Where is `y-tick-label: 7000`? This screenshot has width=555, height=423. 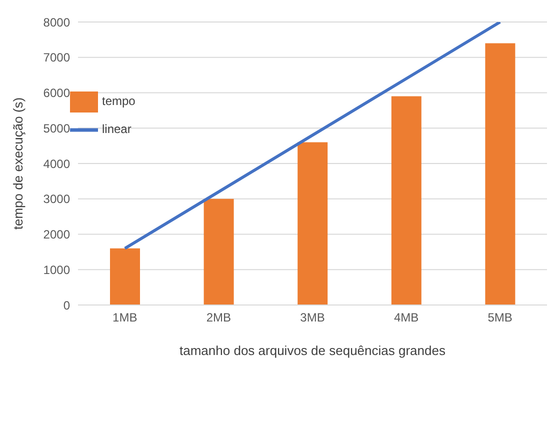 y-tick-label: 7000 is located at coordinates (56, 57).